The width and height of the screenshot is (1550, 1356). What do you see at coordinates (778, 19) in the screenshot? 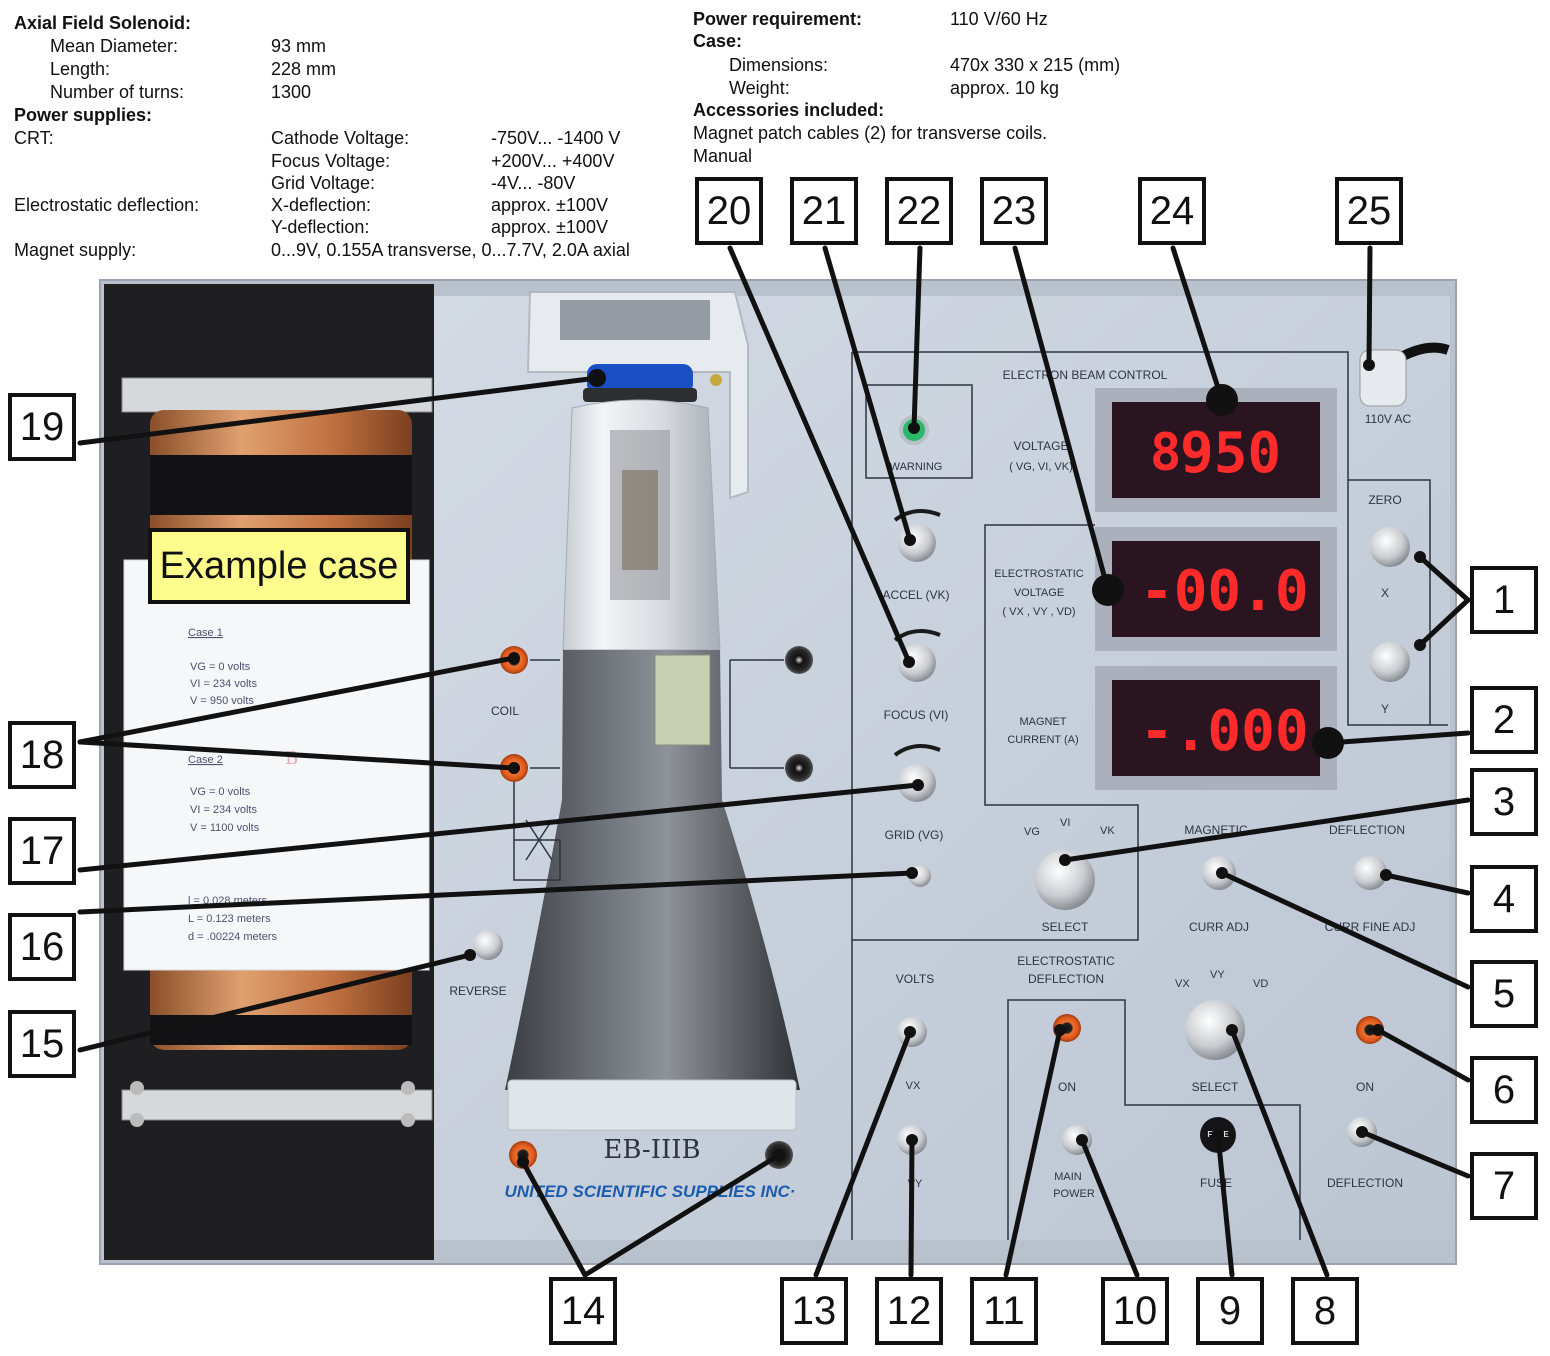
I see `spec-power-requirement-heading: Power requirement:` at bounding box center [778, 19].